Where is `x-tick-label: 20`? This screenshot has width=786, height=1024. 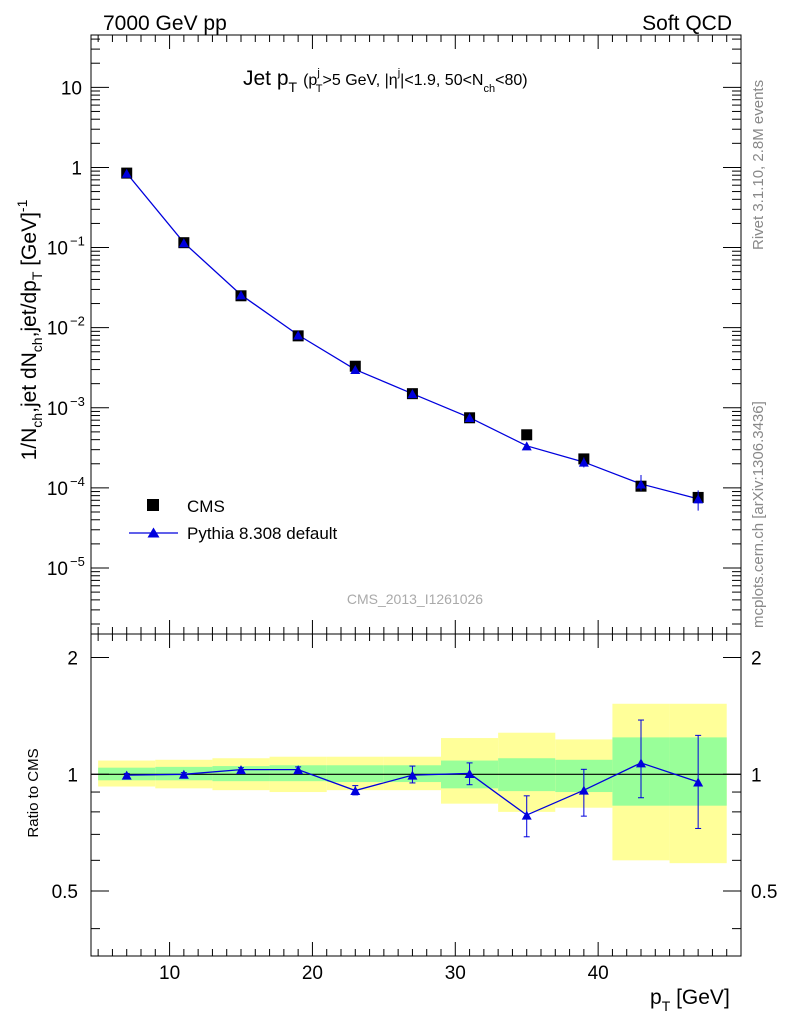 x-tick-label: 20 is located at coordinates (312, 973).